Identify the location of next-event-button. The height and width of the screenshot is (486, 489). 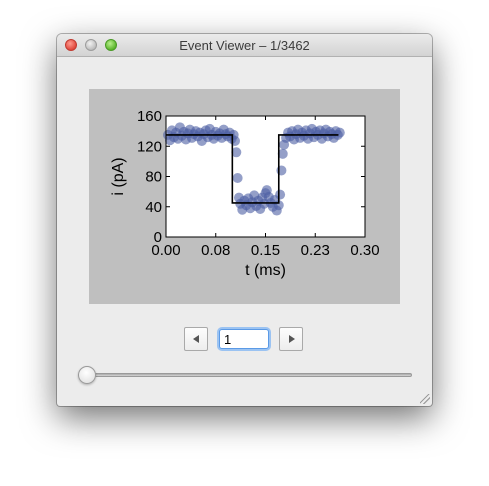
(291, 339).